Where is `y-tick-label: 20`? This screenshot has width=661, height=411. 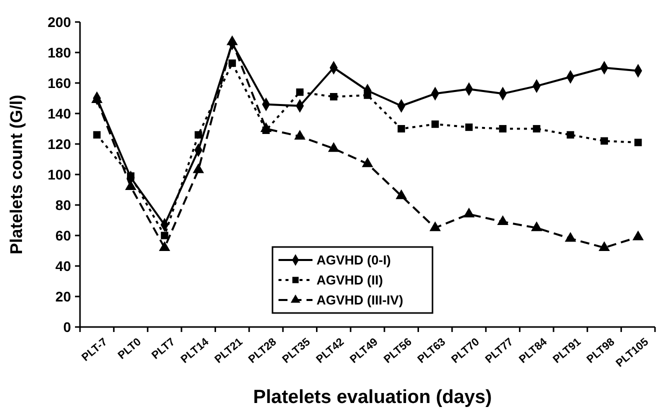 y-tick-label: 20 is located at coordinates (63, 296).